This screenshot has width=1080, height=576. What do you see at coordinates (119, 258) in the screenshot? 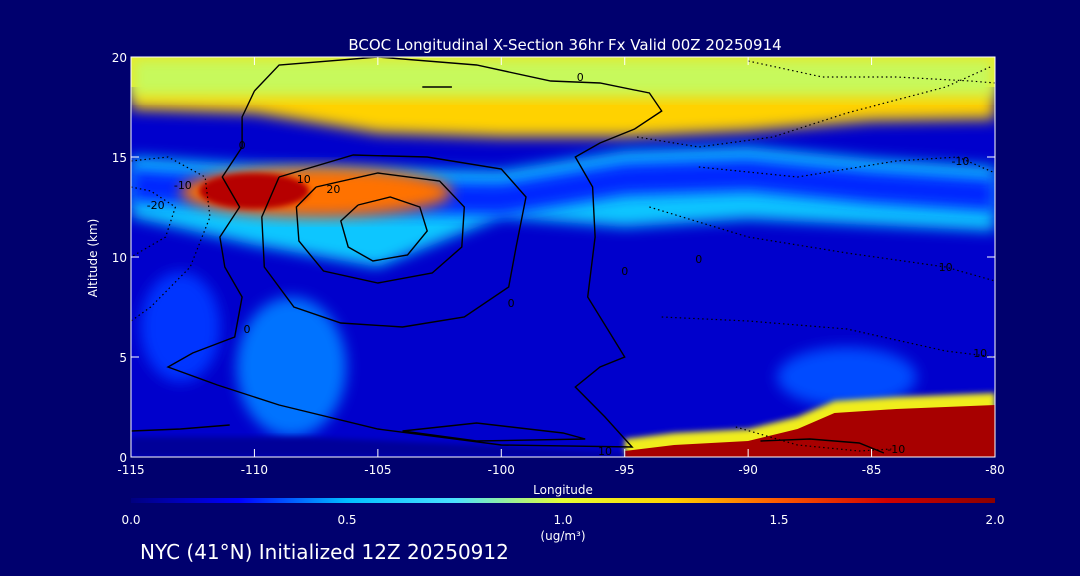
I see `y-tick-label: 10` at bounding box center [119, 258].